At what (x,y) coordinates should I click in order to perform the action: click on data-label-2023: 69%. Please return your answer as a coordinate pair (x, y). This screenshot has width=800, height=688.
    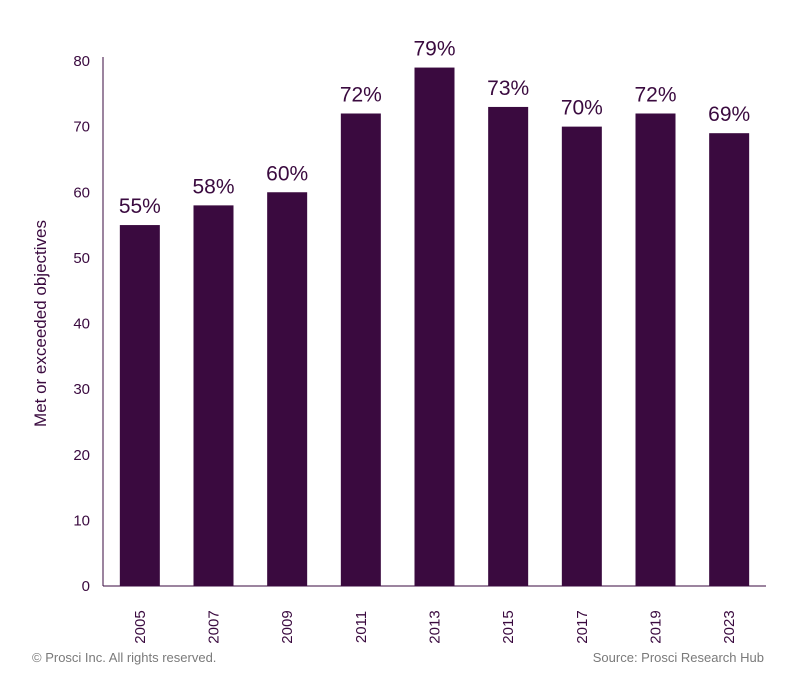
    Looking at the image, I should click on (729, 114).